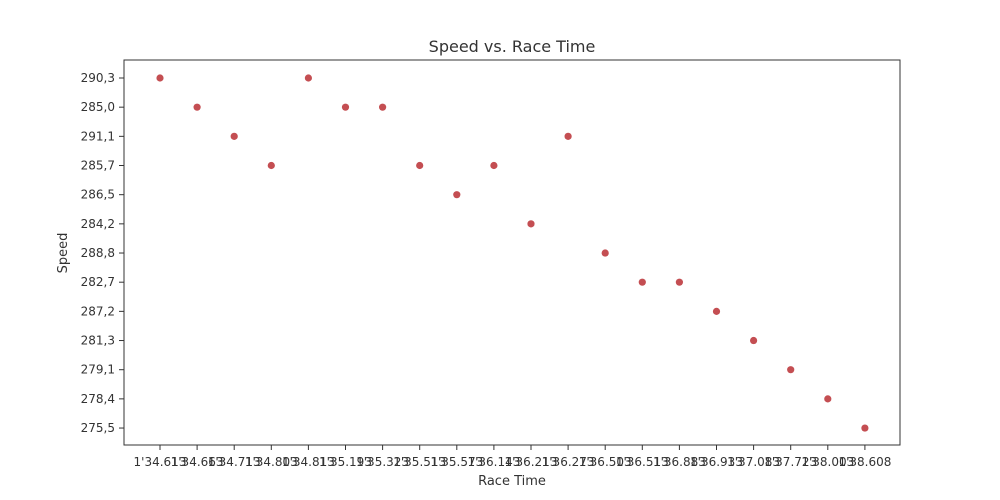 Image resolution: width=1000 pixels, height=500 pixels. I want to click on x-tick-label: 1'34.663, so click(197, 462).